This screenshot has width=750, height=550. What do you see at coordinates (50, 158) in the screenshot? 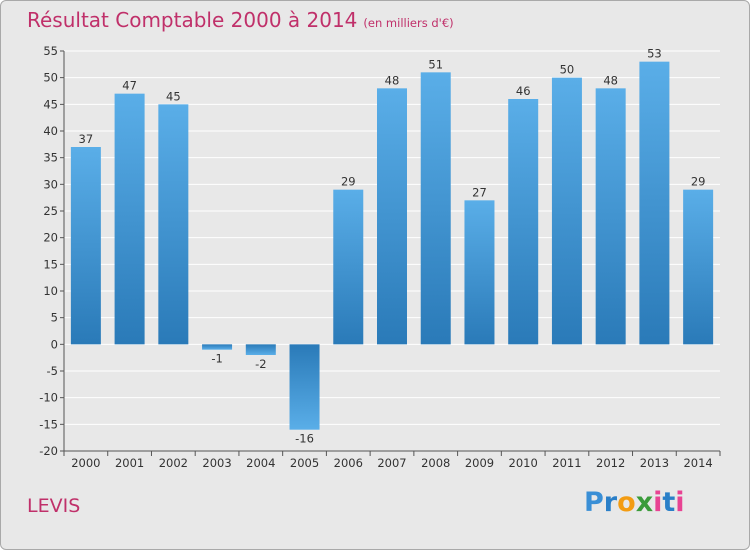
I see `y-tick-label: 35` at bounding box center [50, 158].